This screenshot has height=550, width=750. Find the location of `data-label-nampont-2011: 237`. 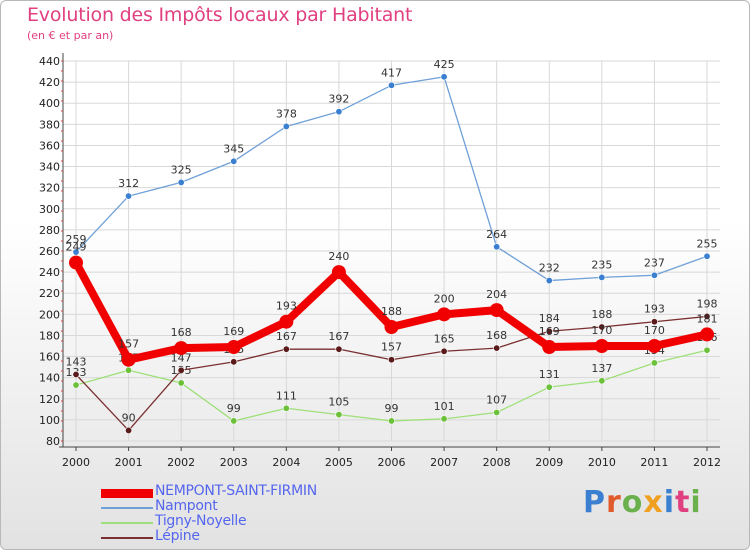

data-label-nampont-2011: 237 is located at coordinates (654, 262).